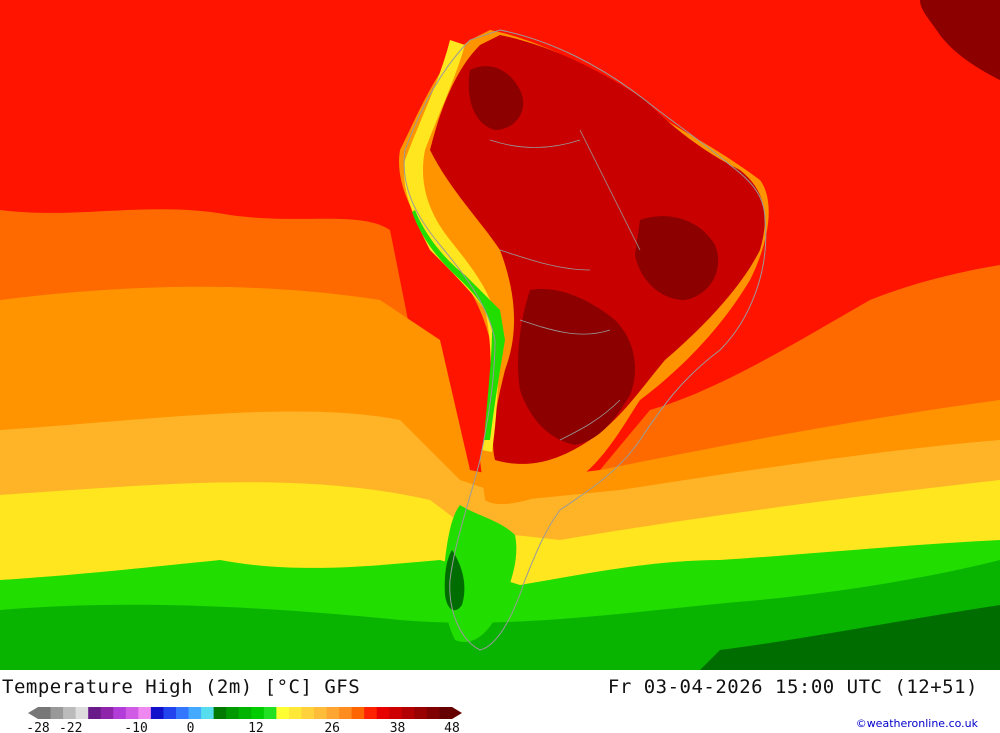 This screenshot has height=733, width=1000. Describe the element at coordinates (33, 713) in the screenshot. I see `legend-arrow-left` at that location.